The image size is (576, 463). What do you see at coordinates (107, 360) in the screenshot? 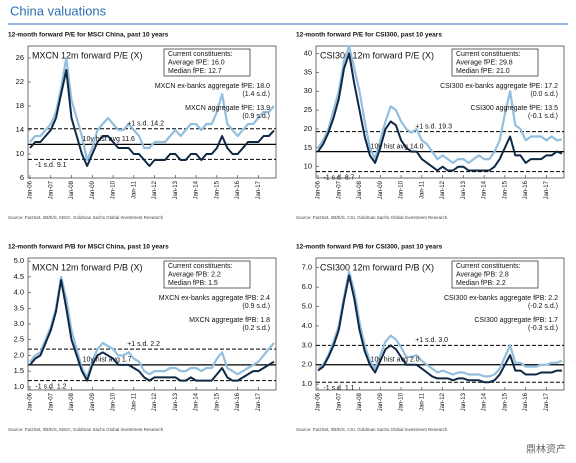
I see `reference-label: 10y hist avg 1.7` at bounding box center [107, 360].